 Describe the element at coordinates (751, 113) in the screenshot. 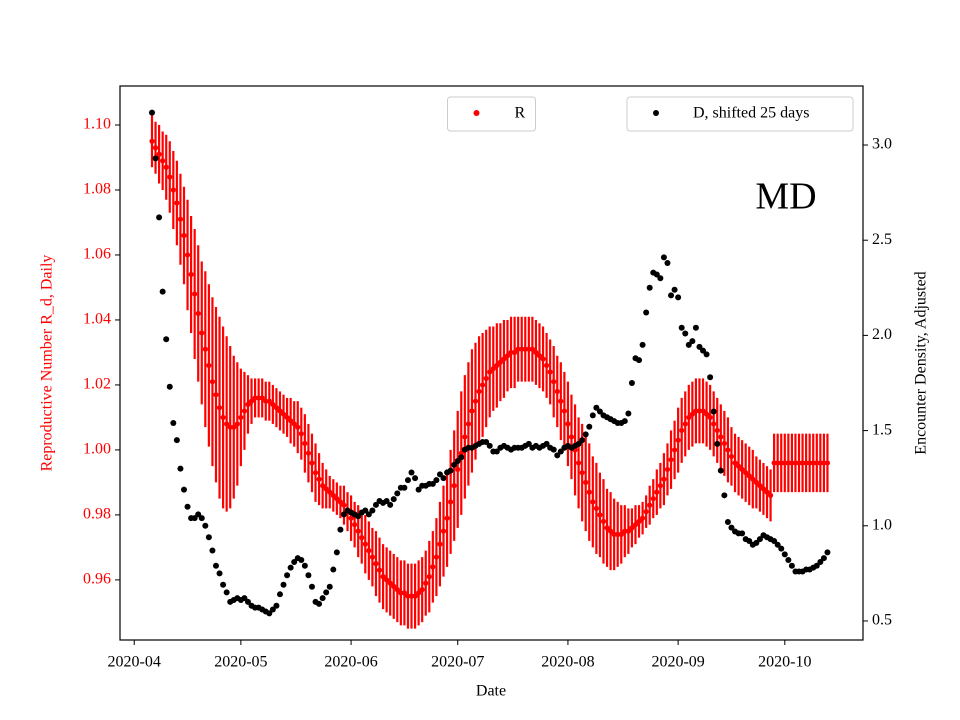

I see `legend-label: D, shifted 25 days` at that location.